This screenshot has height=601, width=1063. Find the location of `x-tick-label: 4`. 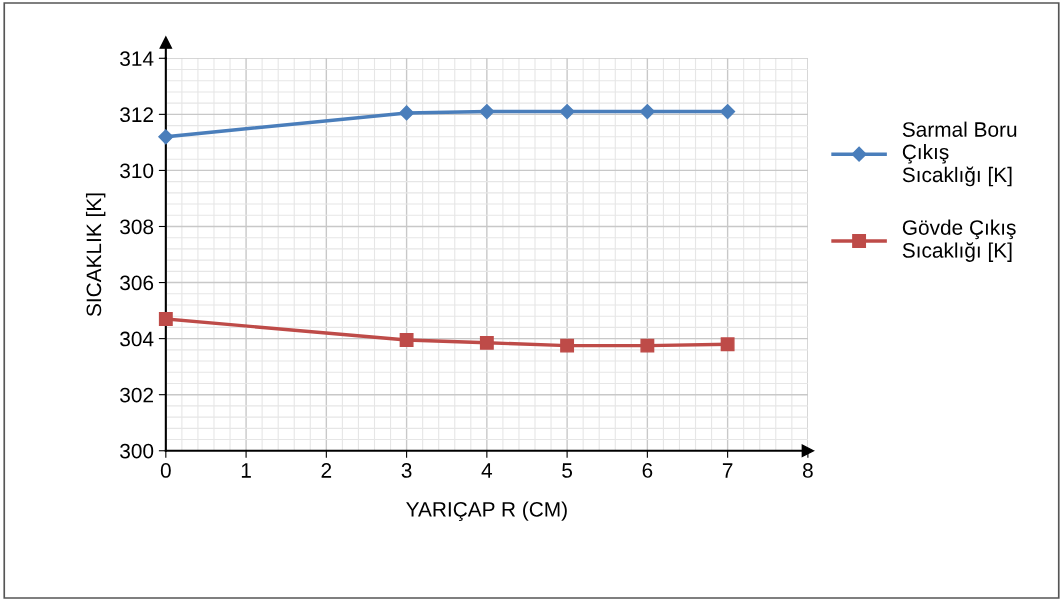

x-tick-label: 4 is located at coordinates (487, 470).